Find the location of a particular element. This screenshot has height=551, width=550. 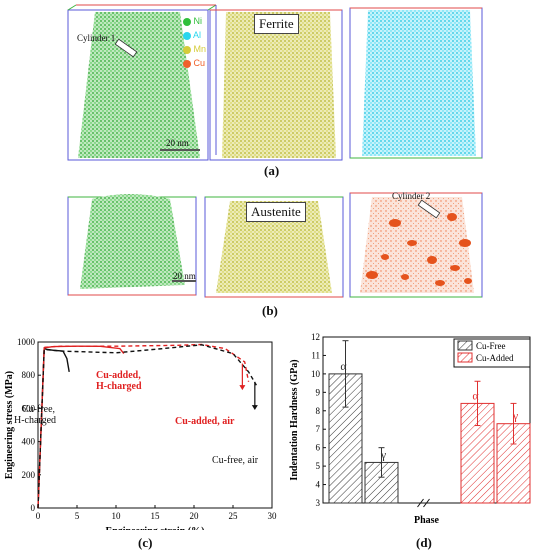

x-tick-label: 5 is located at coordinates (77, 516).